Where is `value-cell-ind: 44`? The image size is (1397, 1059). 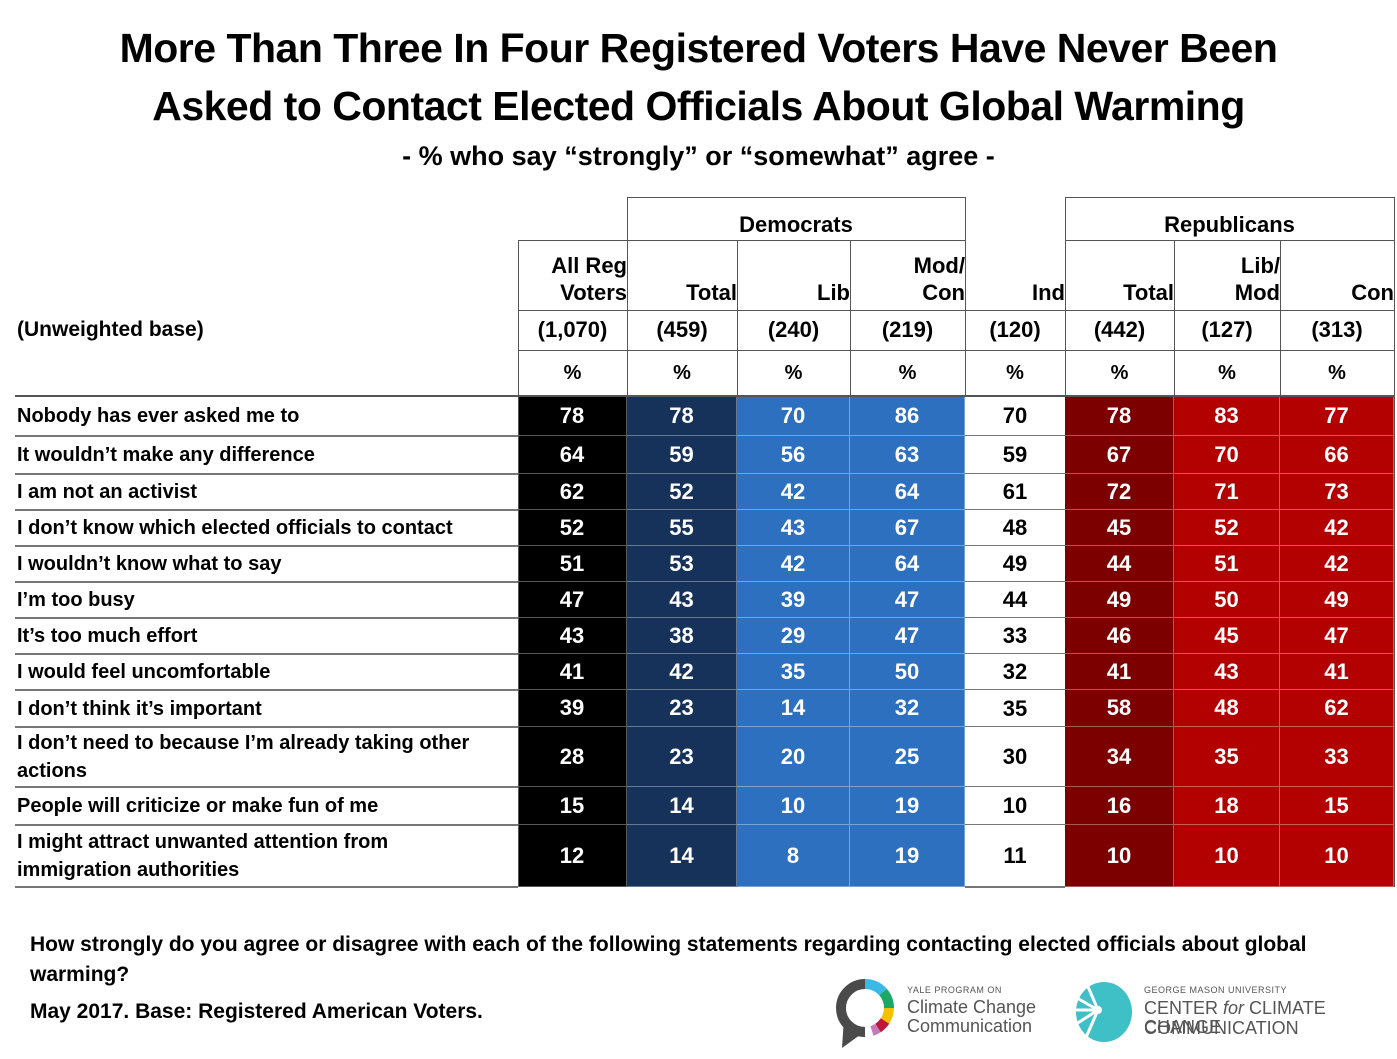 value-cell-ind: 44 is located at coordinates (1015, 600).